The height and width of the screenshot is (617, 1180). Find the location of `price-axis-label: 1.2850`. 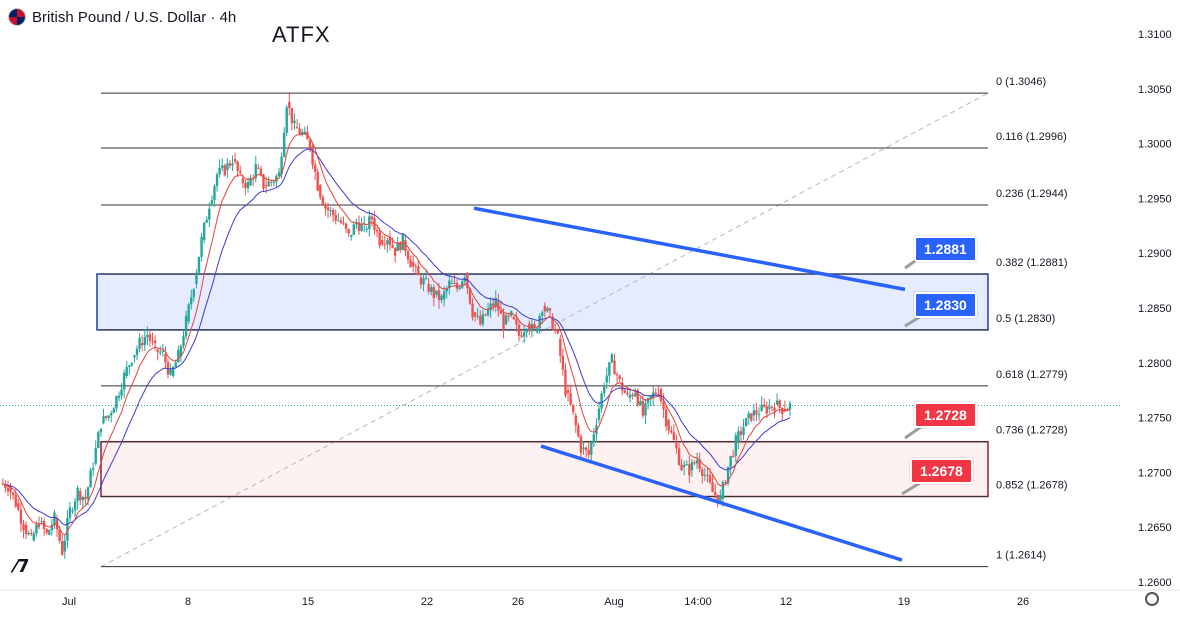

price-axis-label: 1.2850 is located at coordinates (1155, 309).